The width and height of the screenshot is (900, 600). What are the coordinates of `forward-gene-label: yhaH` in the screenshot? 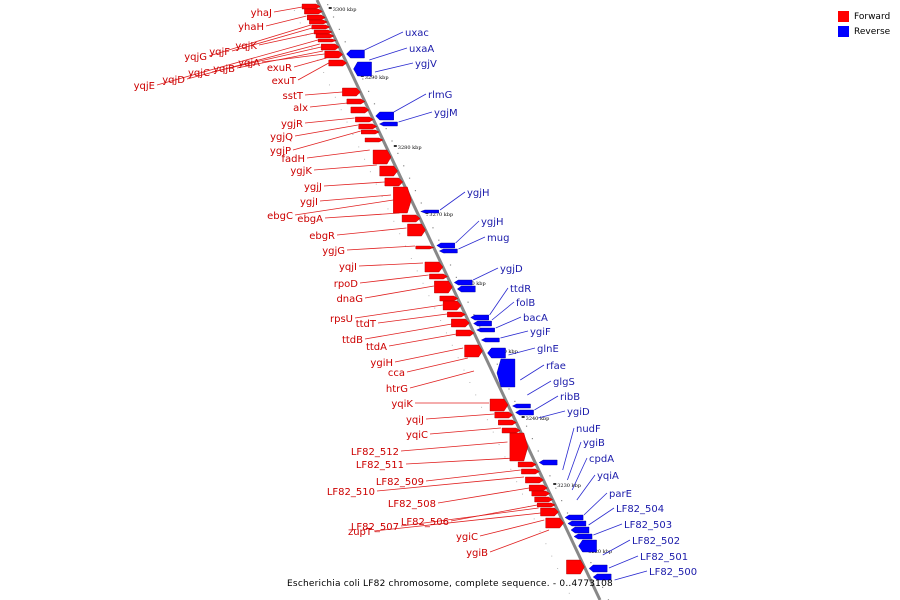 It's located at (251, 27).